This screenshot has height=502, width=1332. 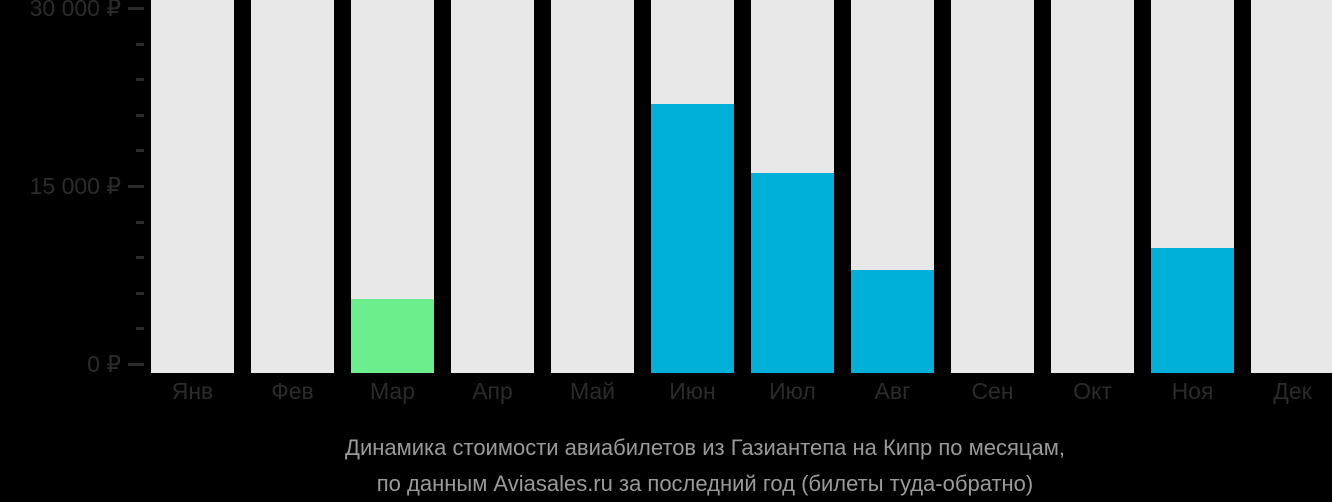 What do you see at coordinates (192, 391) in the screenshot?
I see `x-tick-label: Янв` at bounding box center [192, 391].